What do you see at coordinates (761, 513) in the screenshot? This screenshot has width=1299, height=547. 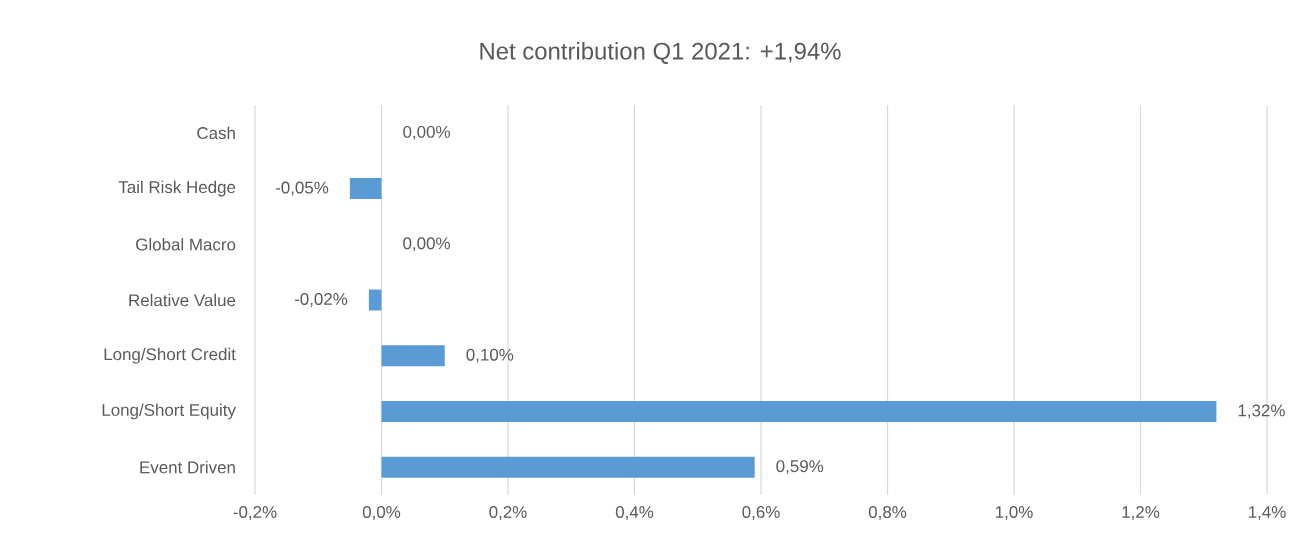 I see `x-tick-label: 0,6%` at bounding box center [761, 513].